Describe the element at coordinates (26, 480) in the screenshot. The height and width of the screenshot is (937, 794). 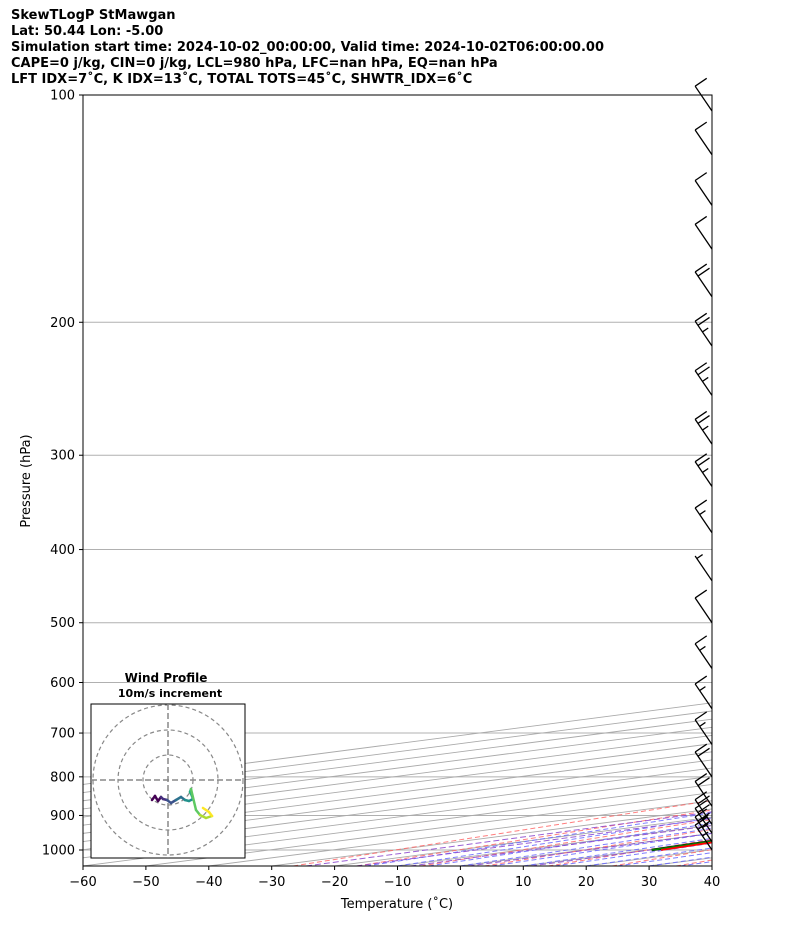
I see `y-axis-label: Pressure (hPa)` at that location.